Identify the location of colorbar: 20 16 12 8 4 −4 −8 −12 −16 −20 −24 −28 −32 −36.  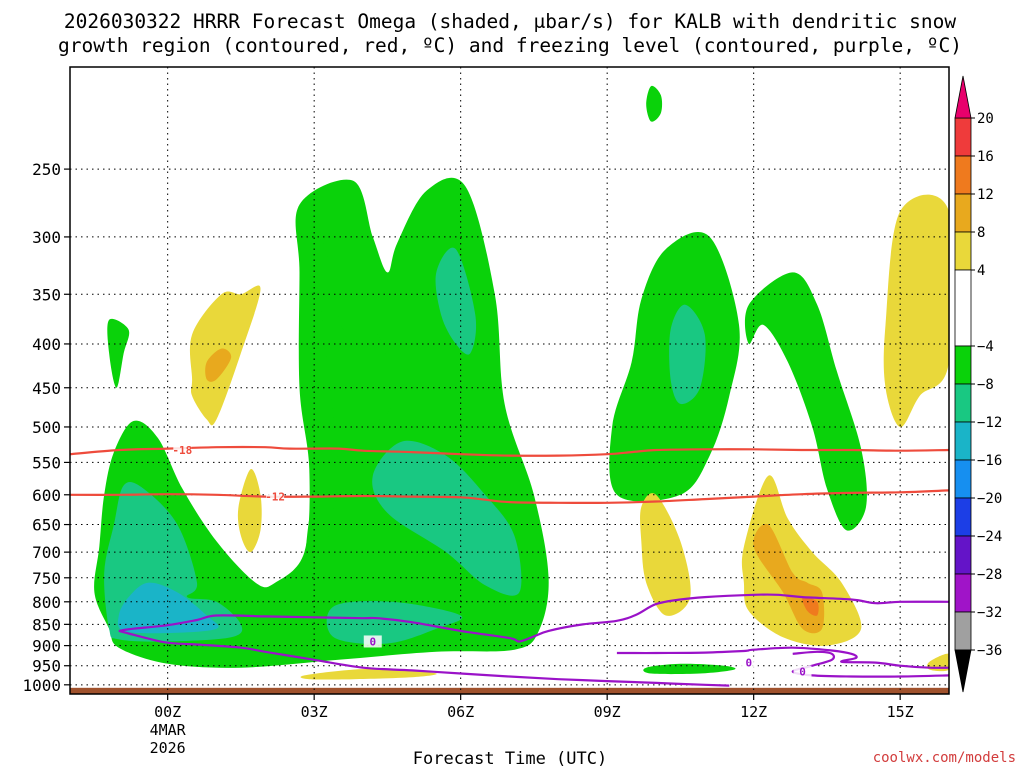
(978, 384).